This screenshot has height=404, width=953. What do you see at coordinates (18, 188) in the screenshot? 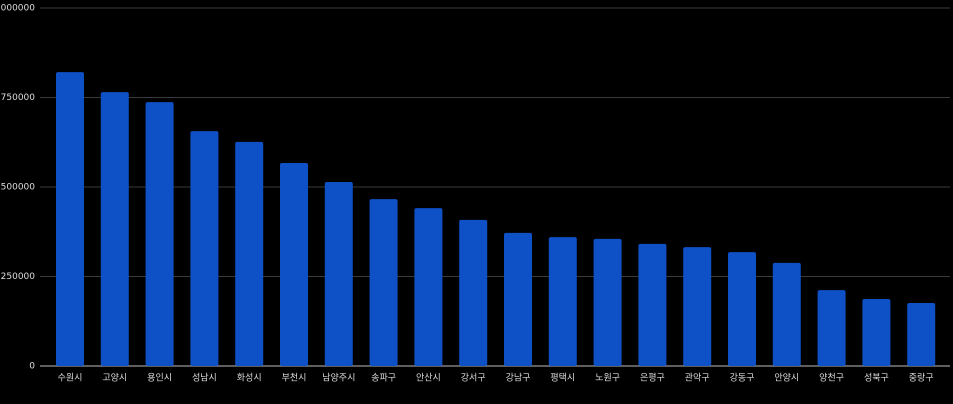
I see `y-tick-label: 500000` at bounding box center [18, 188].